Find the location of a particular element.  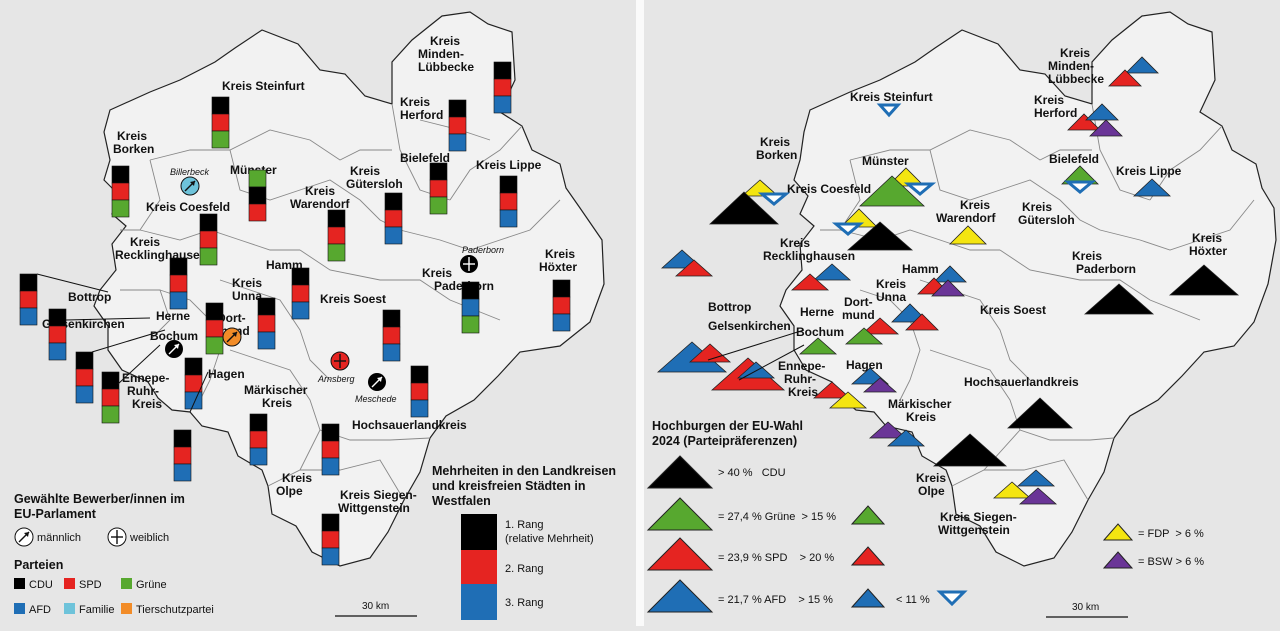

right-region-label: Hamm is located at coordinates (920, 269).